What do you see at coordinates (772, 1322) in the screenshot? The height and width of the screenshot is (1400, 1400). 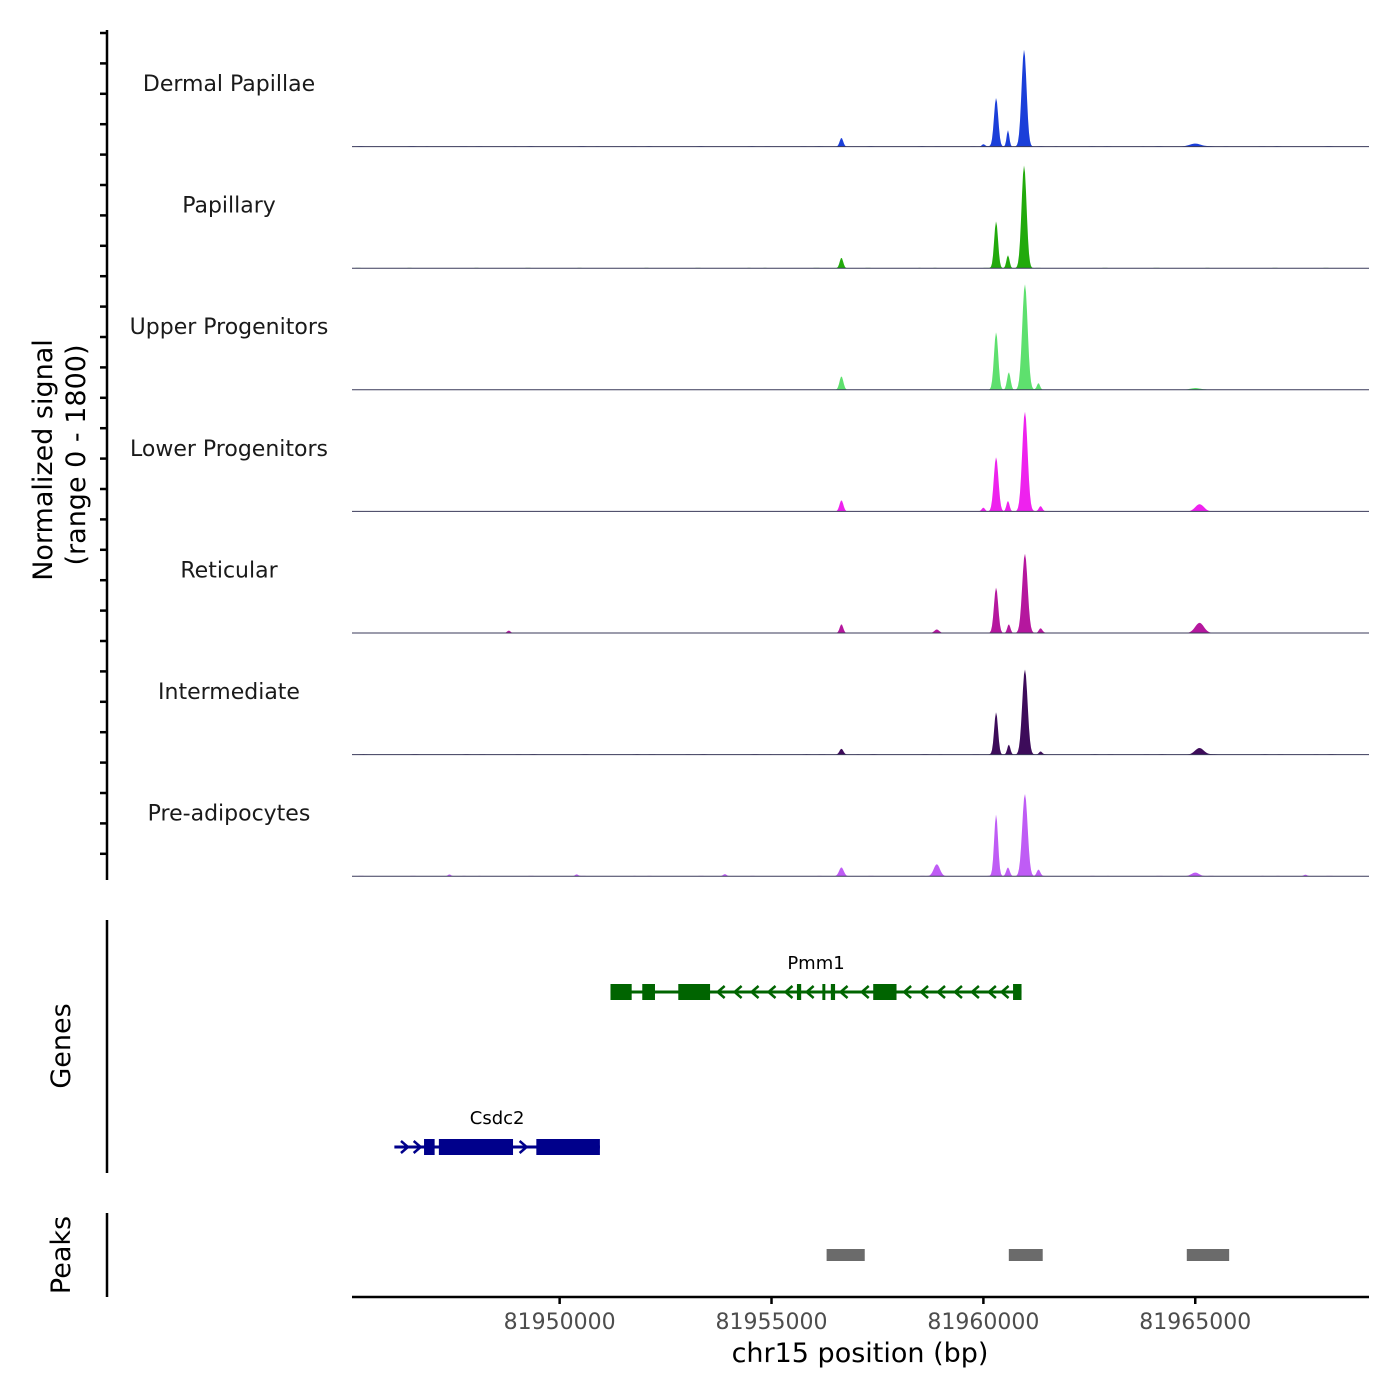 I see `x-tick-label: 81955000` at bounding box center [772, 1322].